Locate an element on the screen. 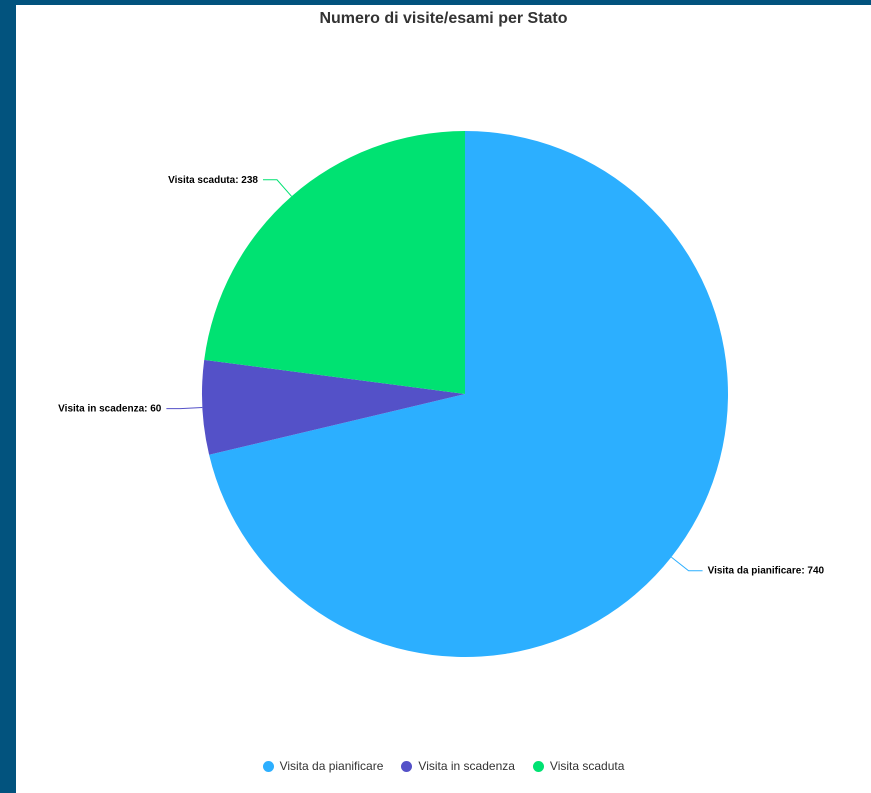  chart-title: Numero di visite/esami per Stato is located at coordinates (443, 18).